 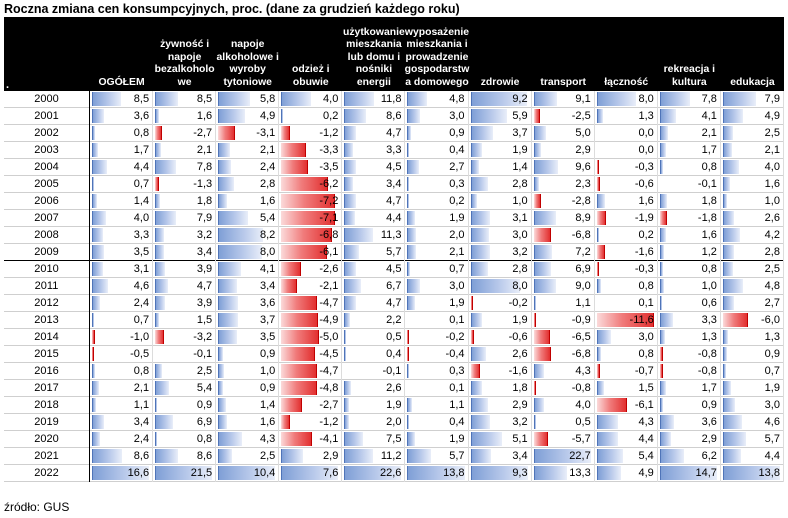 What do you see at coordinates (141, 456) in the screenshot?
I see `cell-value: 8,6` at bounding box center [141, 456].